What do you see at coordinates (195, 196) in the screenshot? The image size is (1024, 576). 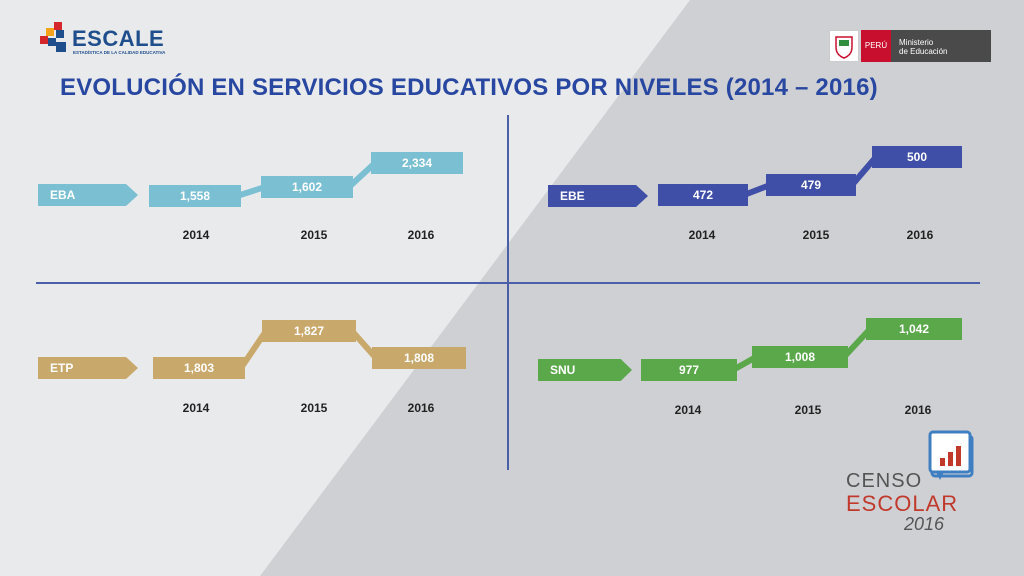 I see `data-label-eba-2014: 1,558` at bounding box center [195, 196].